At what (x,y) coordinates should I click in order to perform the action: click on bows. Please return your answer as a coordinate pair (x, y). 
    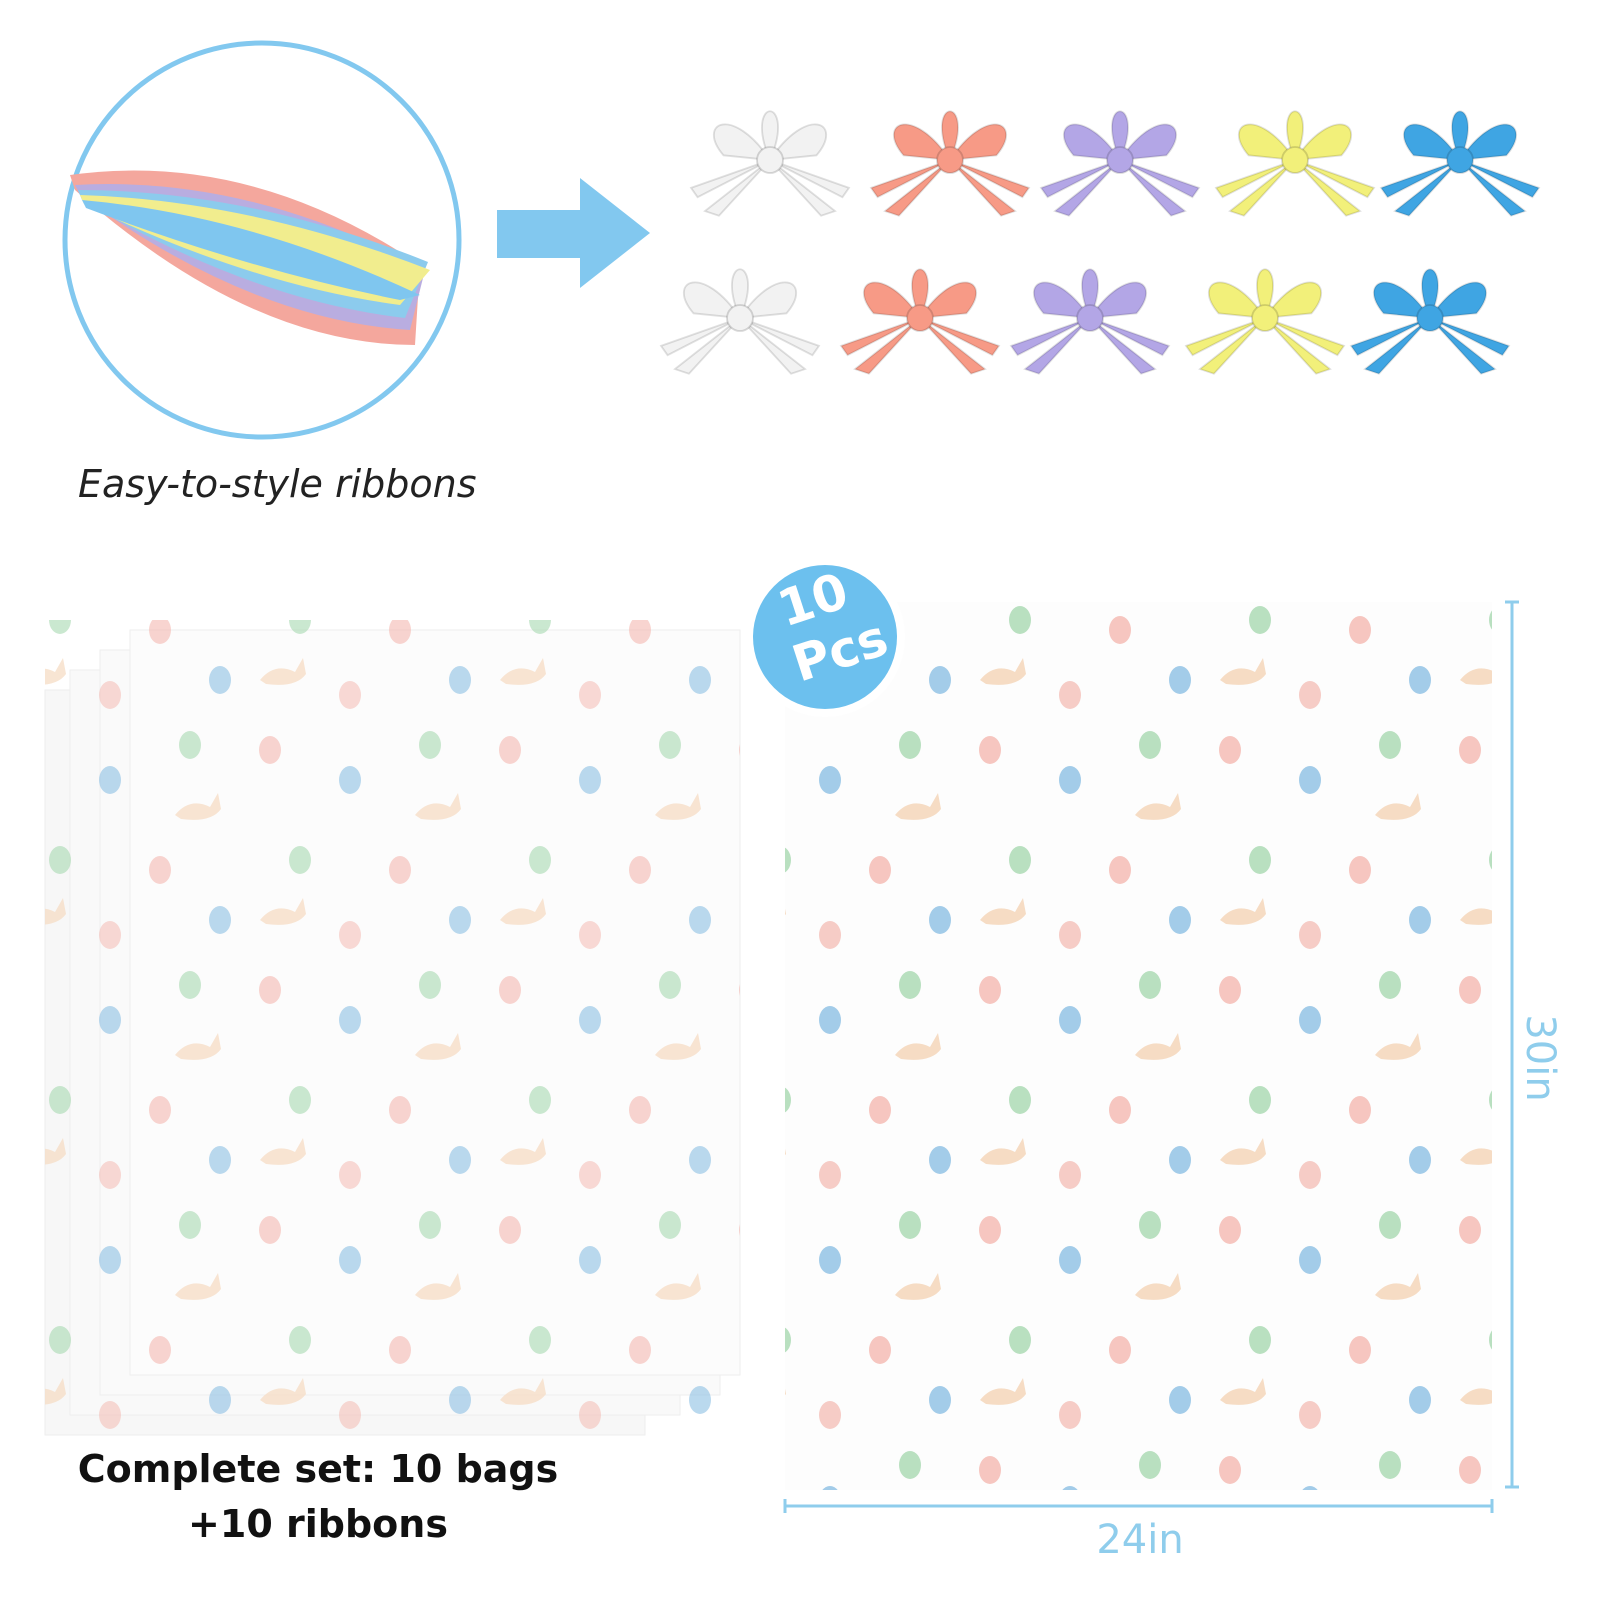
    Looking at the image, I should click on (1100, 242).